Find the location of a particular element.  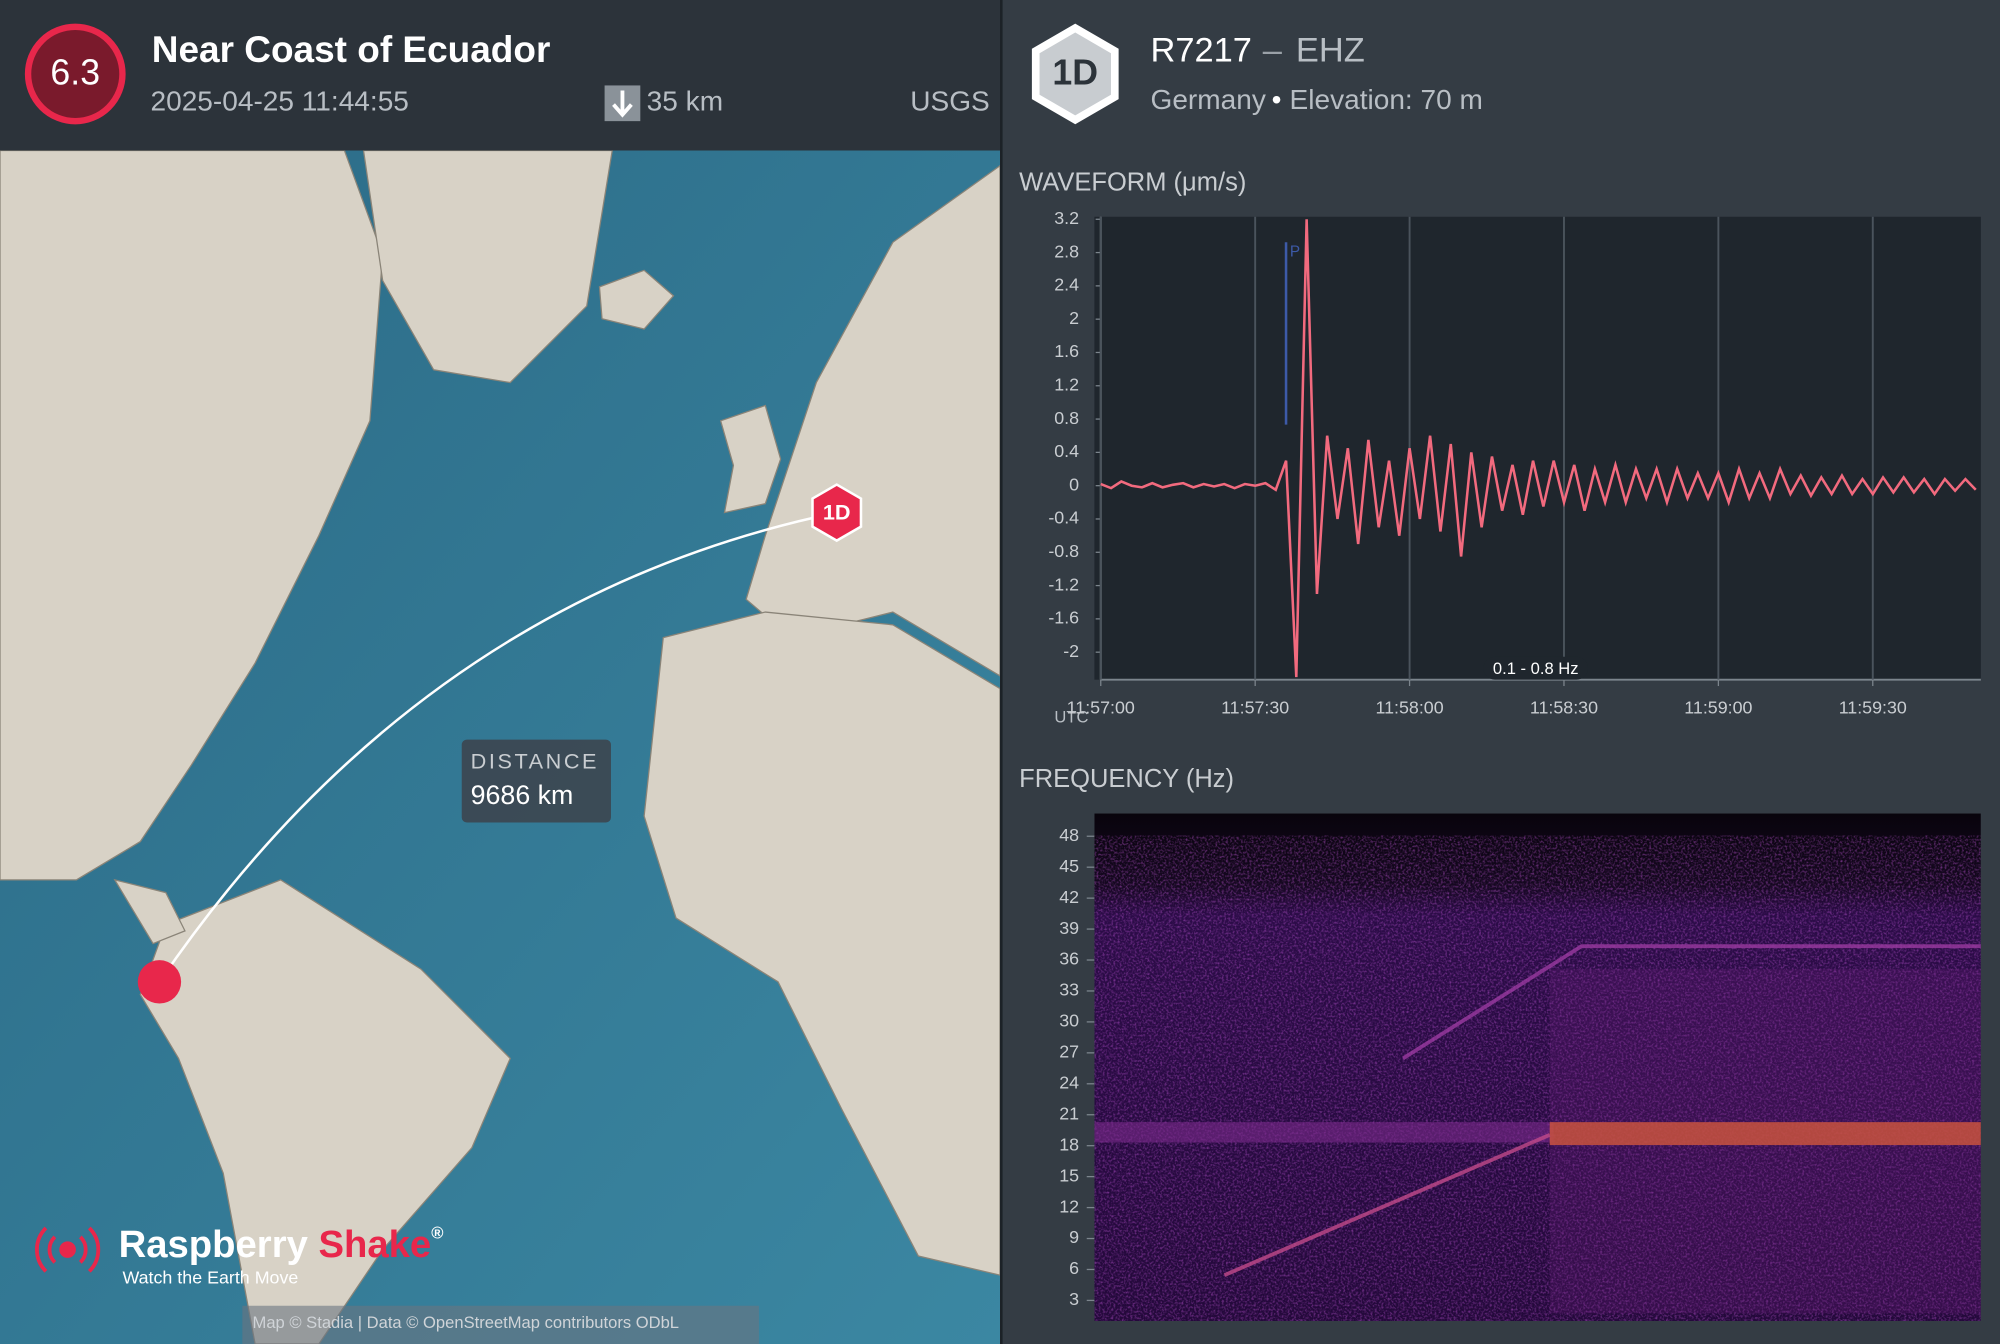

y-tick-label: -2 is located at coordinates (1071, 651).